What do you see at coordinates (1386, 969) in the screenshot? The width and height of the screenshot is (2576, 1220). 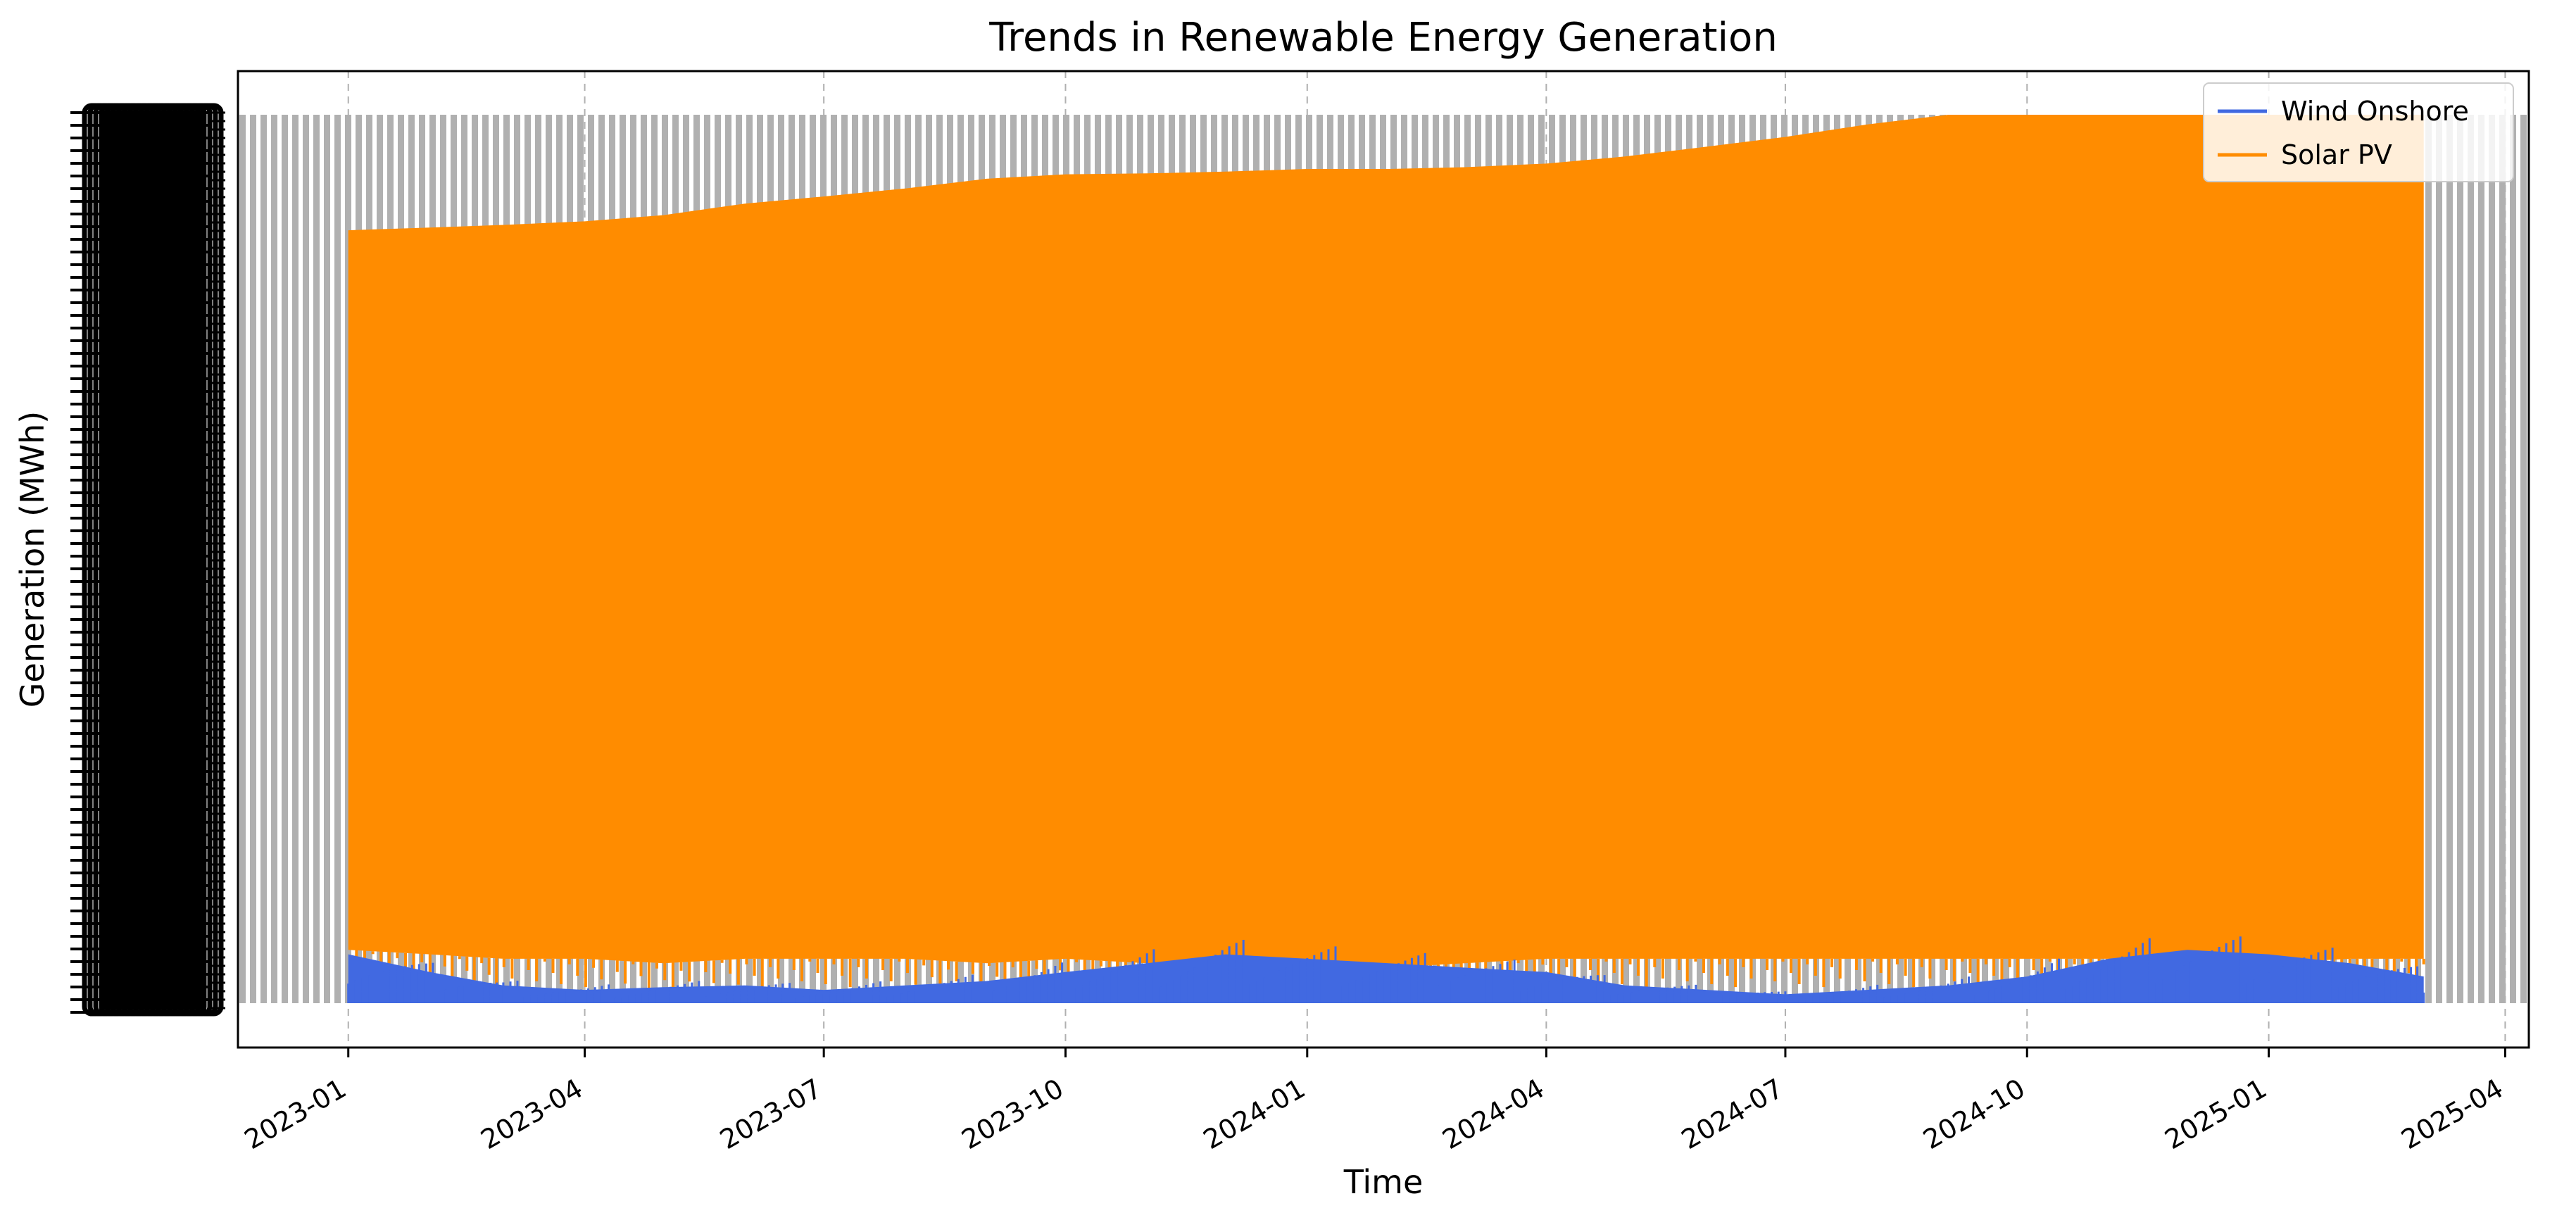 I see `wind-onshore-spikes` at bounding box center [1386, 969].